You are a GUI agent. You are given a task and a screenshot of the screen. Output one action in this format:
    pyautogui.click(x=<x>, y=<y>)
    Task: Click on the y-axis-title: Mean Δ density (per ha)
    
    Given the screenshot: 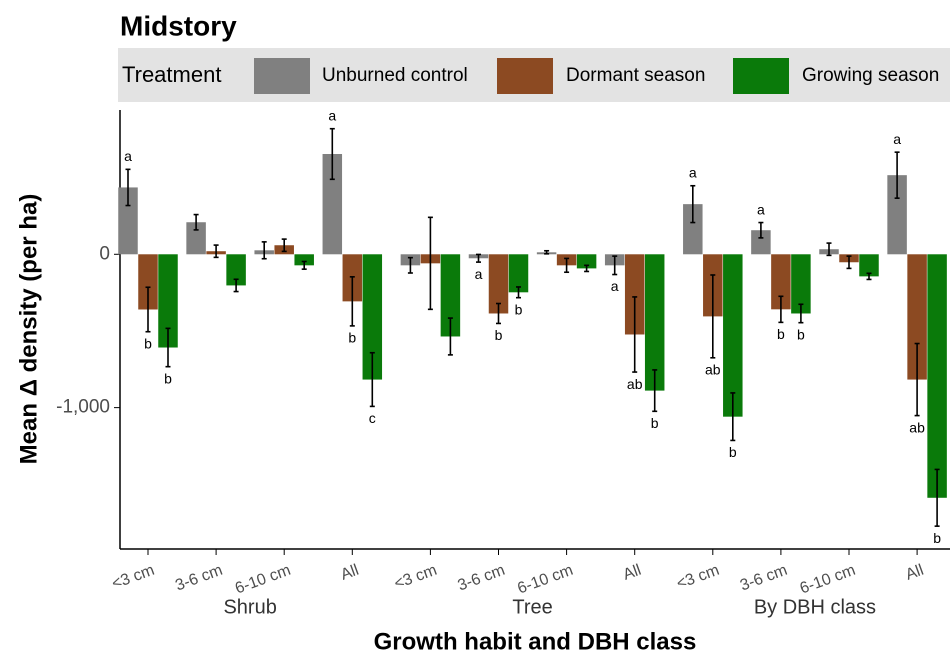 What is the action you would take?
    pyautogui.click(x=28, y=329)
    